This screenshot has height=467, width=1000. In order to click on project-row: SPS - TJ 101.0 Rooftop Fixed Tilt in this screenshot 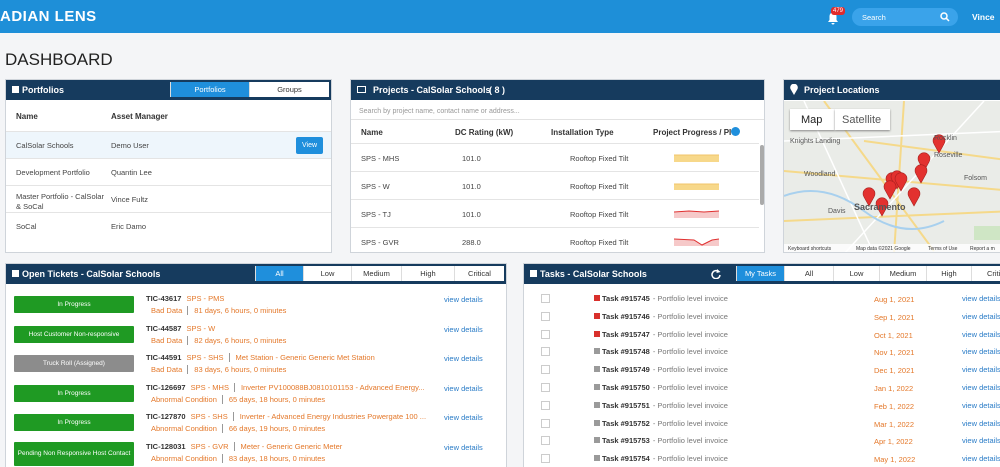, I will do `click(555, 213)`.